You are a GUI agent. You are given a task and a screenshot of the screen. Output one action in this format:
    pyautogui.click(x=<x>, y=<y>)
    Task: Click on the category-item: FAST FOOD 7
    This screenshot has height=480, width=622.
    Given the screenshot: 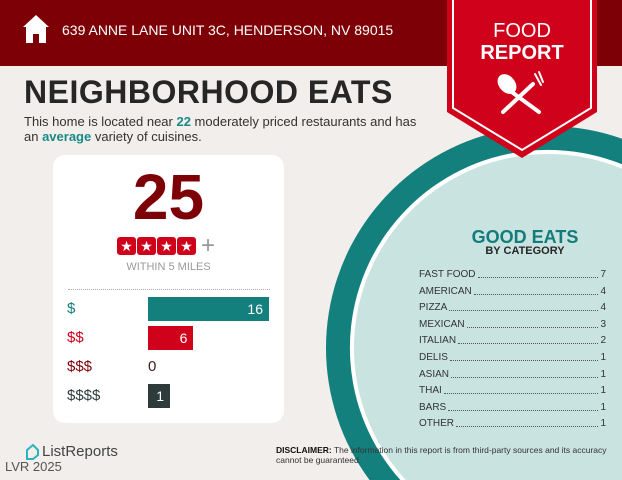 What is the action you would take?
    pyautogui.click(x=520, y=275)
    